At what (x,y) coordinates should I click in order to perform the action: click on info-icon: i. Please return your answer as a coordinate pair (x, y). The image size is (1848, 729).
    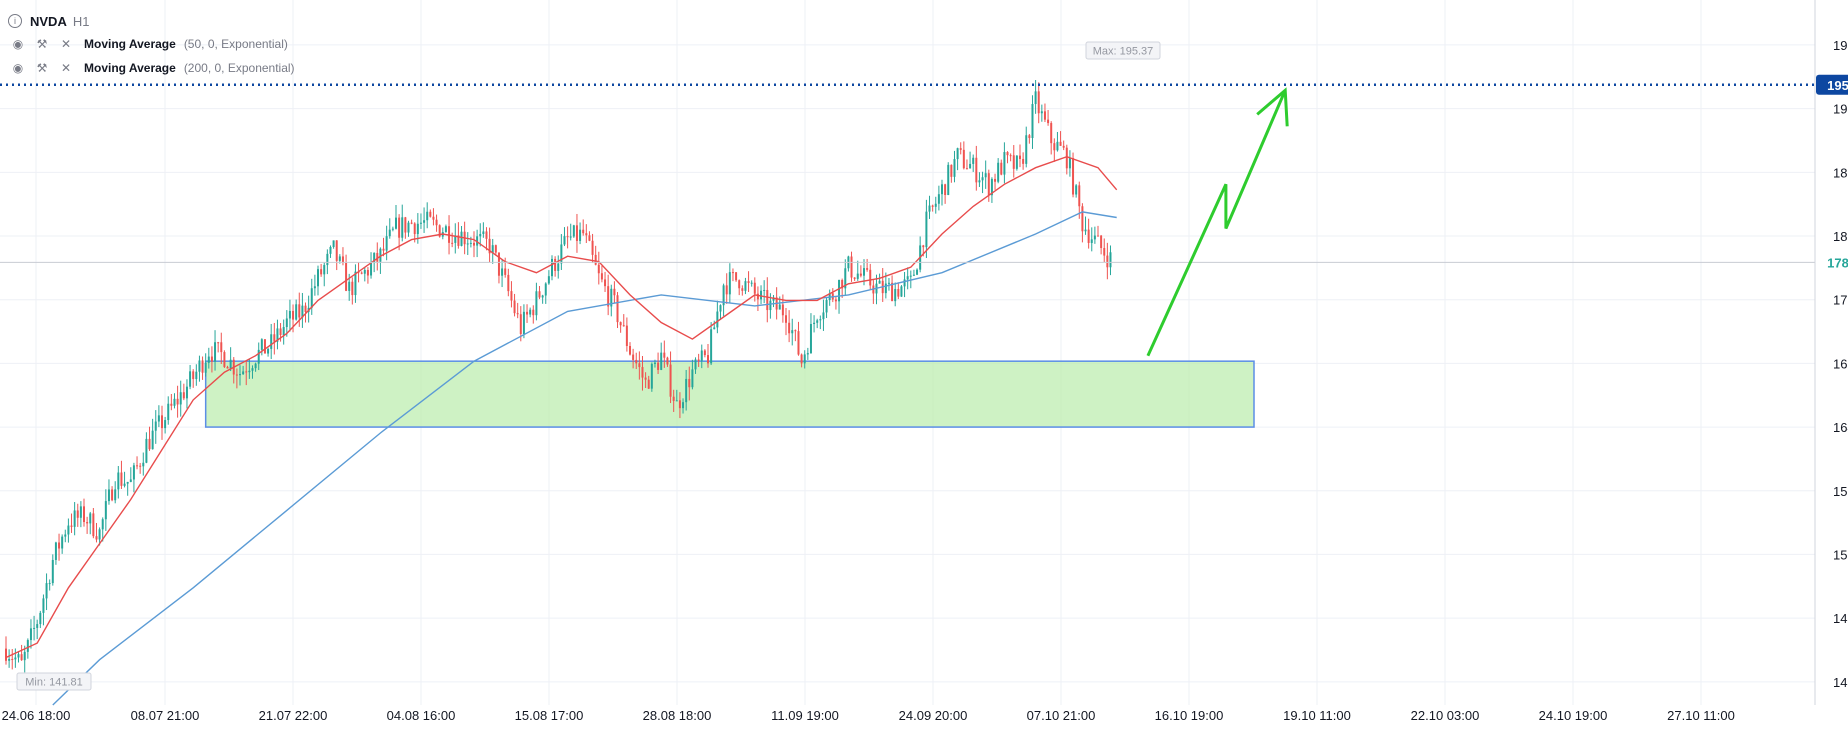
    Looking at the image, I should click on (15, 21).